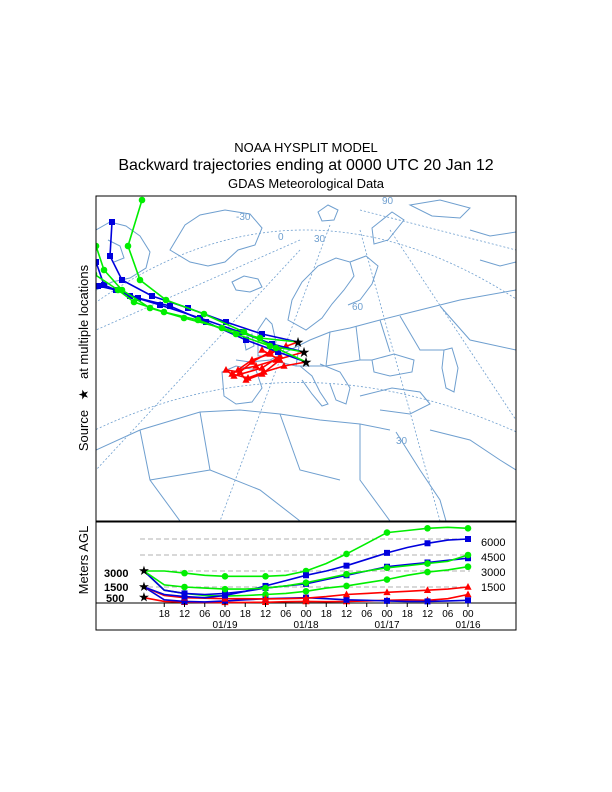  What do you see at coordinates (83, 321) in the screenshot?
I see `source-label-suffix: at multiple locations` at bounding box center [83, 321].